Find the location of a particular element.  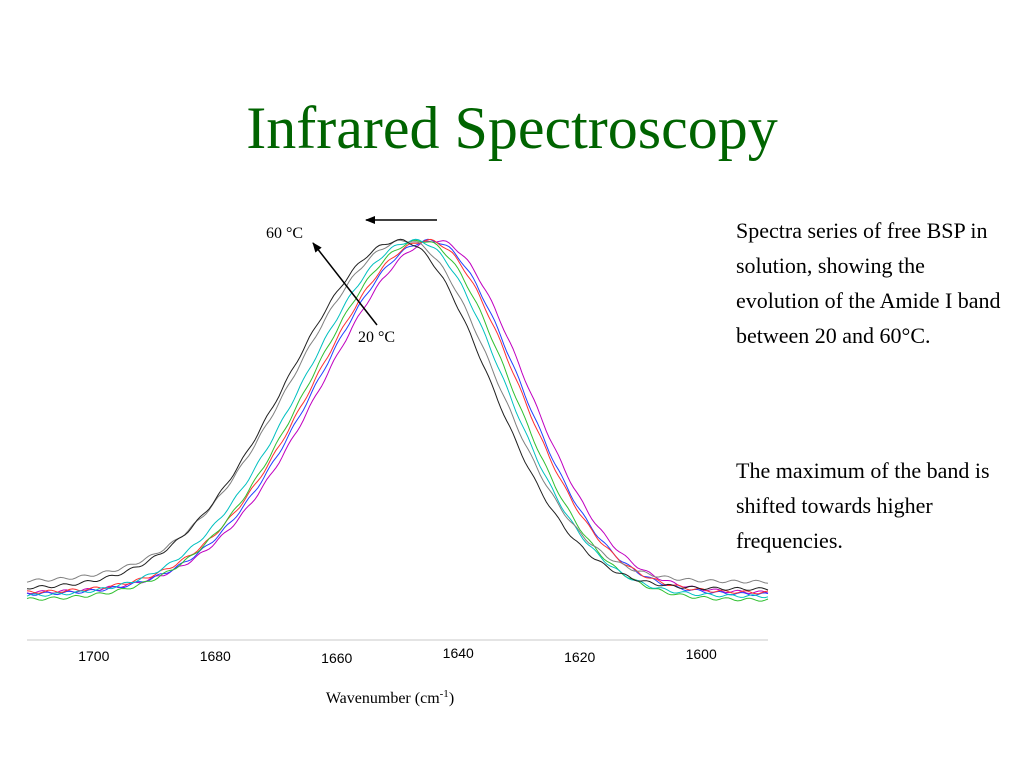

x-tick-label-1620: 1620 is located at coordinates (579, 657).